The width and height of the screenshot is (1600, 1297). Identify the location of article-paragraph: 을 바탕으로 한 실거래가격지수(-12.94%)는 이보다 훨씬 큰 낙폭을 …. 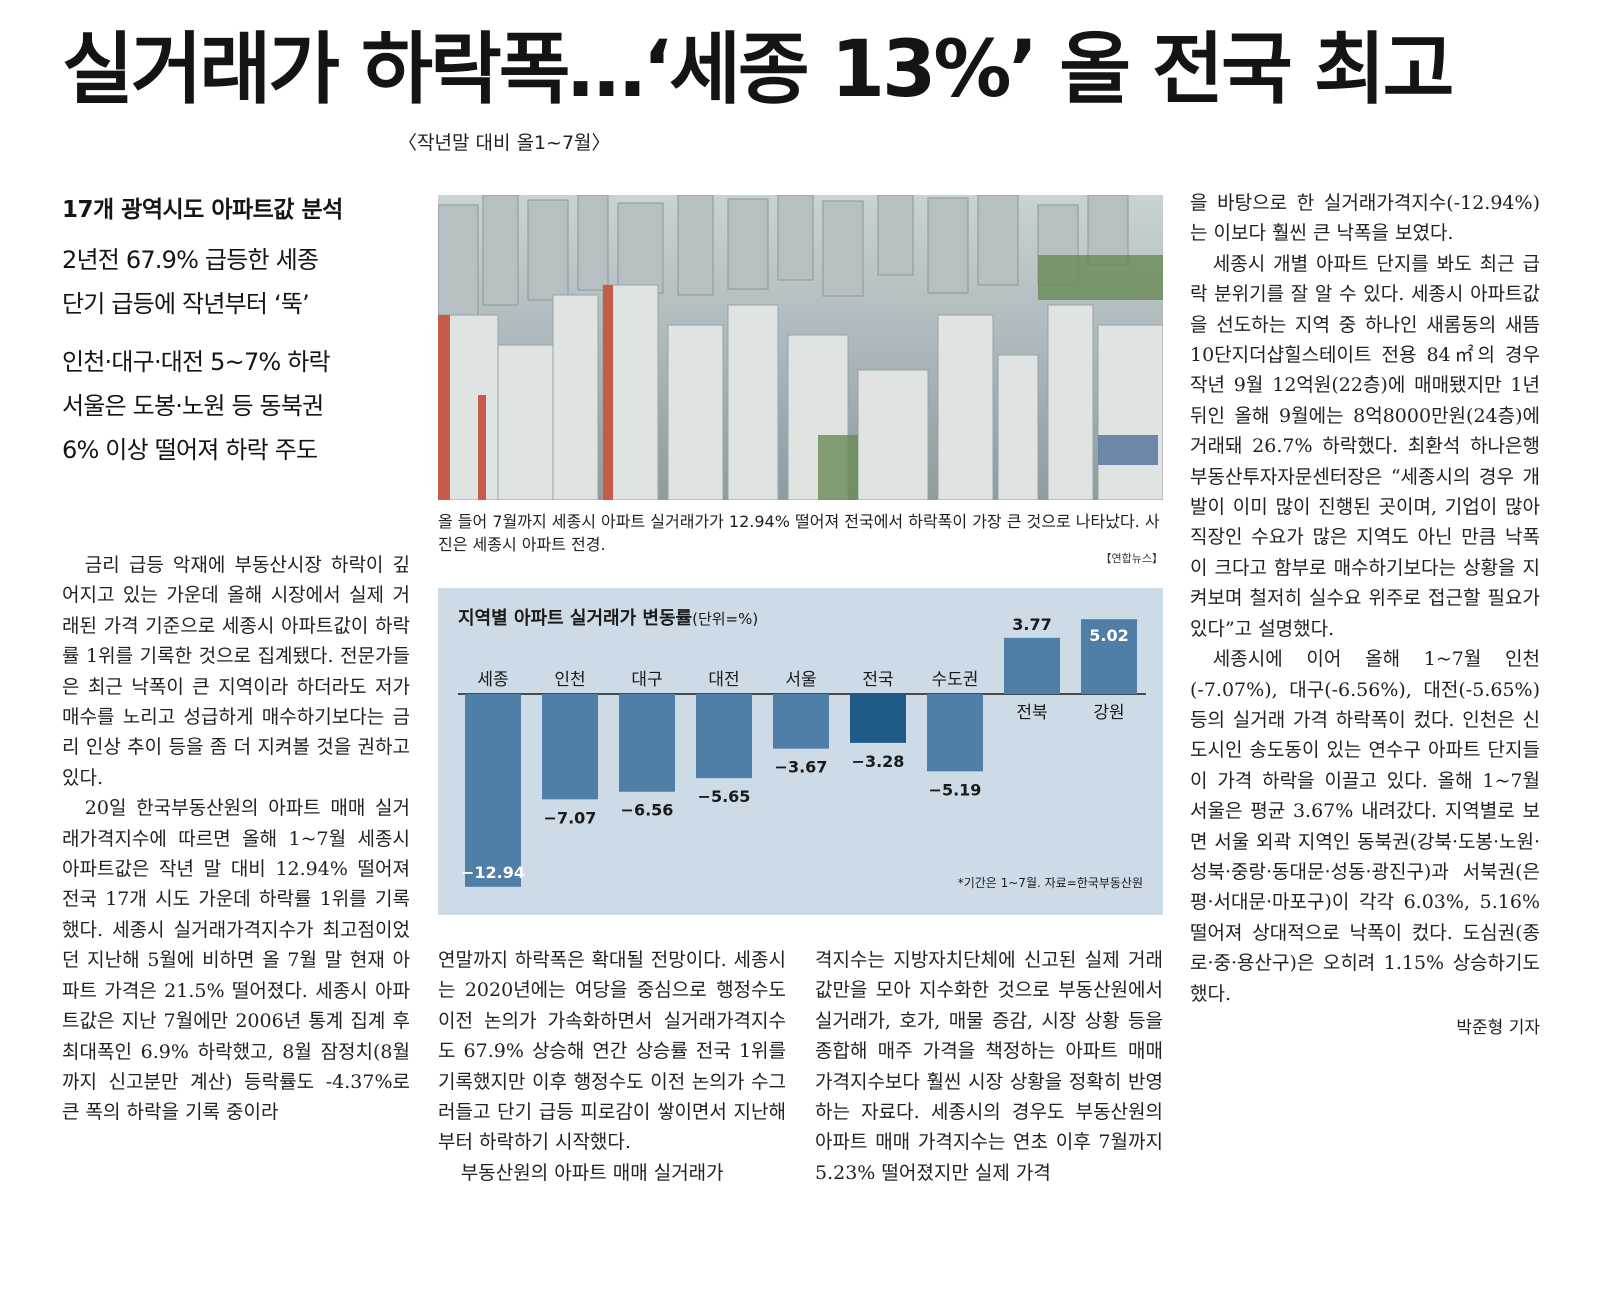
(1365, 218).